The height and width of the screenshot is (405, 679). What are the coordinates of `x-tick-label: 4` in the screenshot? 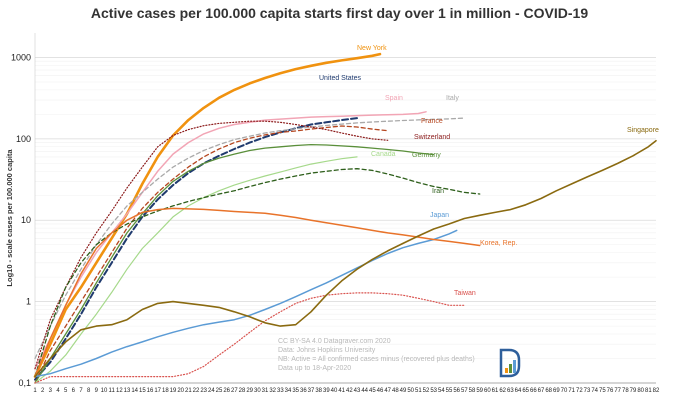 It's located at (58, 391).